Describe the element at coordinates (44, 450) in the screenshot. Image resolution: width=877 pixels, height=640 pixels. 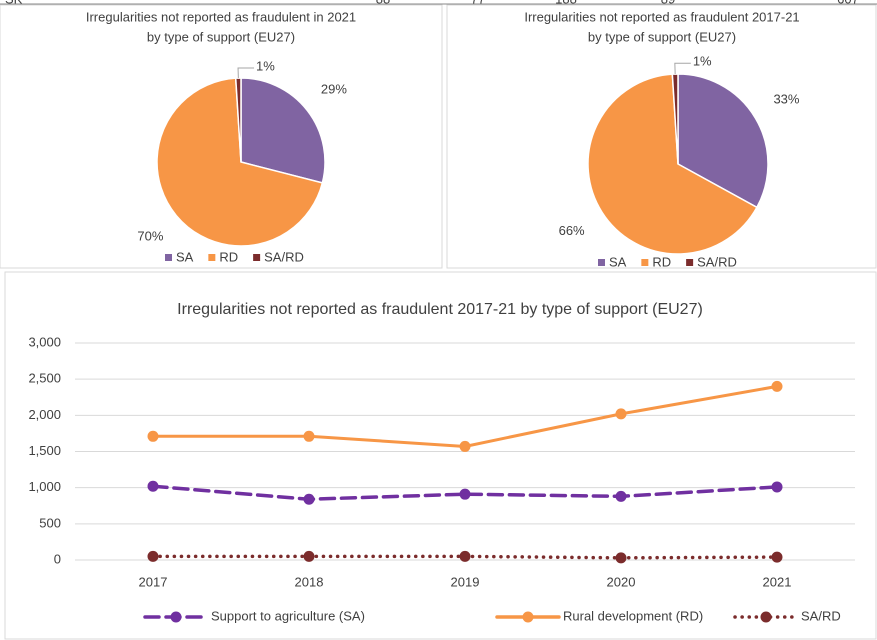
I see `y-tick-label: 1,500` at that location.